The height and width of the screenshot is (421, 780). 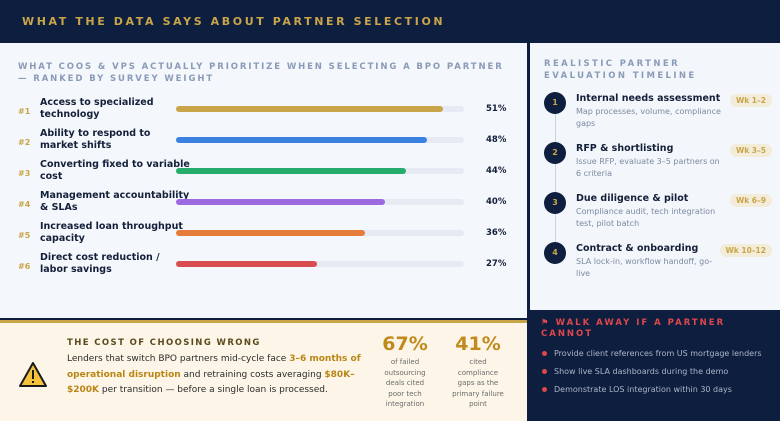 What do you see at coordinates (111, 232) in the screenshot?
I see `priority-label: Increased loan throughput capacity` at bounding box center [111, 232].